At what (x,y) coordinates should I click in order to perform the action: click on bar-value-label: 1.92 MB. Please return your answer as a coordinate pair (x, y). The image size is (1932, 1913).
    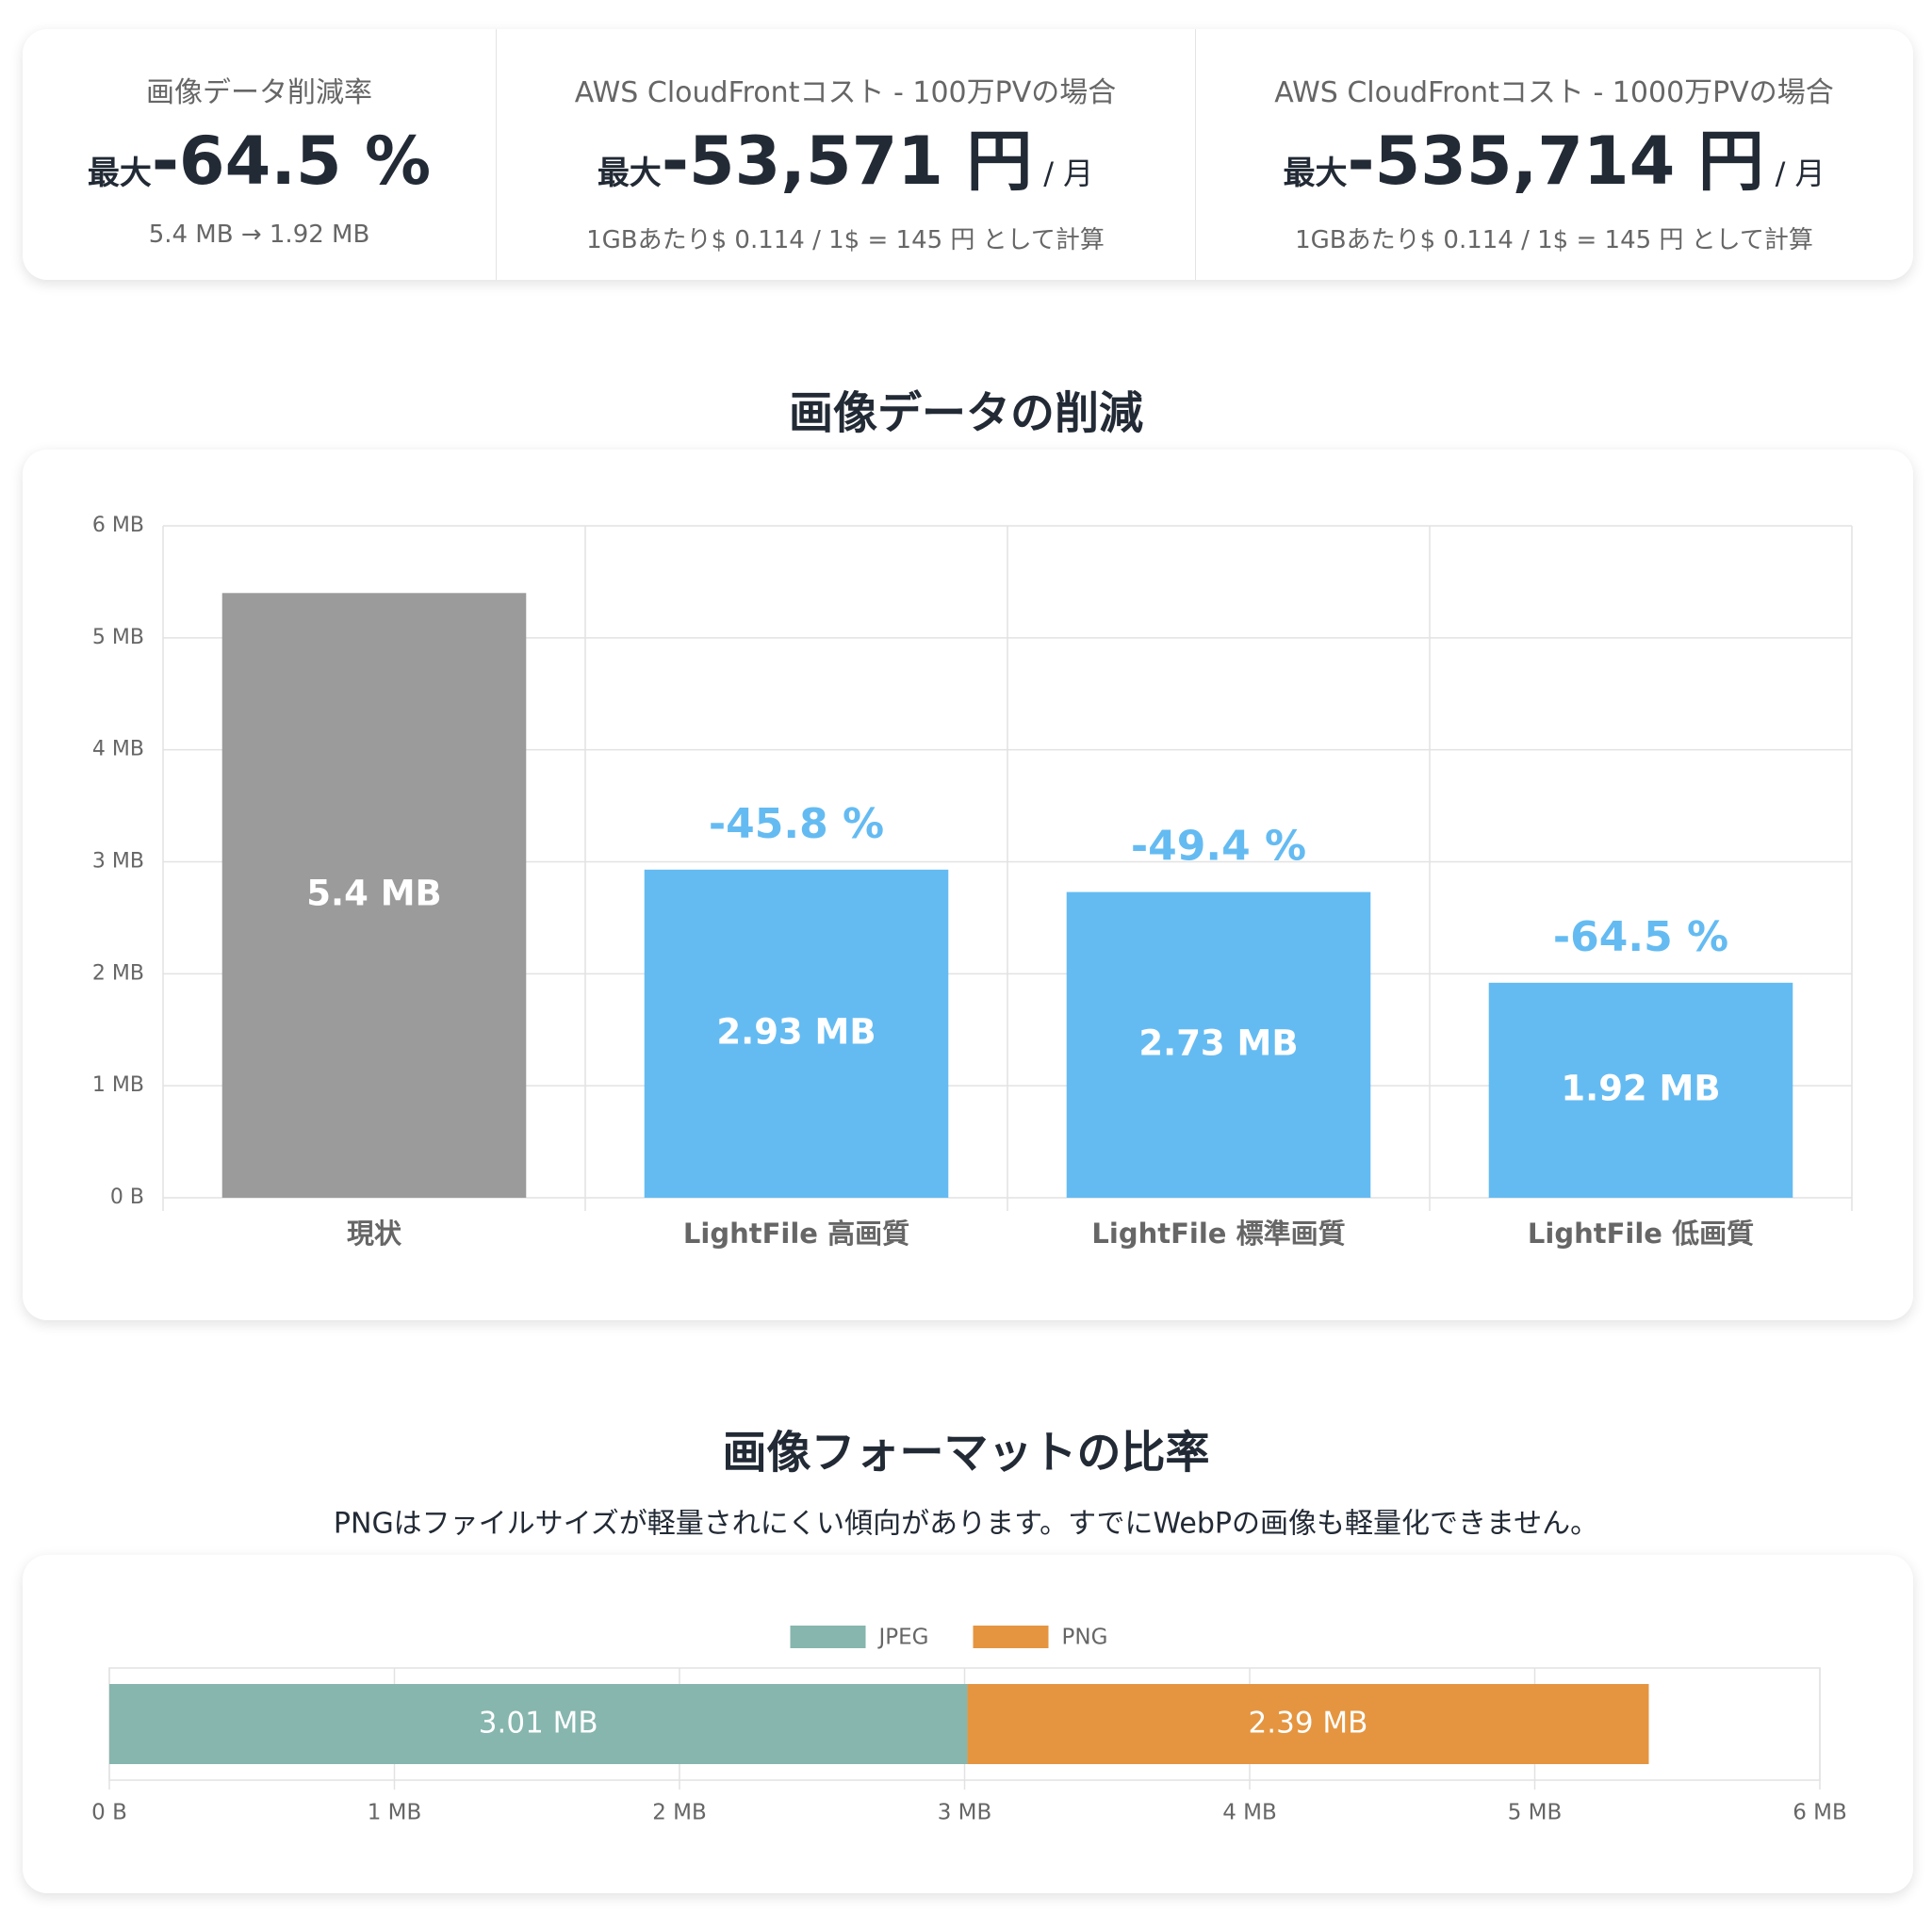
    Looking at the image, I should click on (1640, 1088).